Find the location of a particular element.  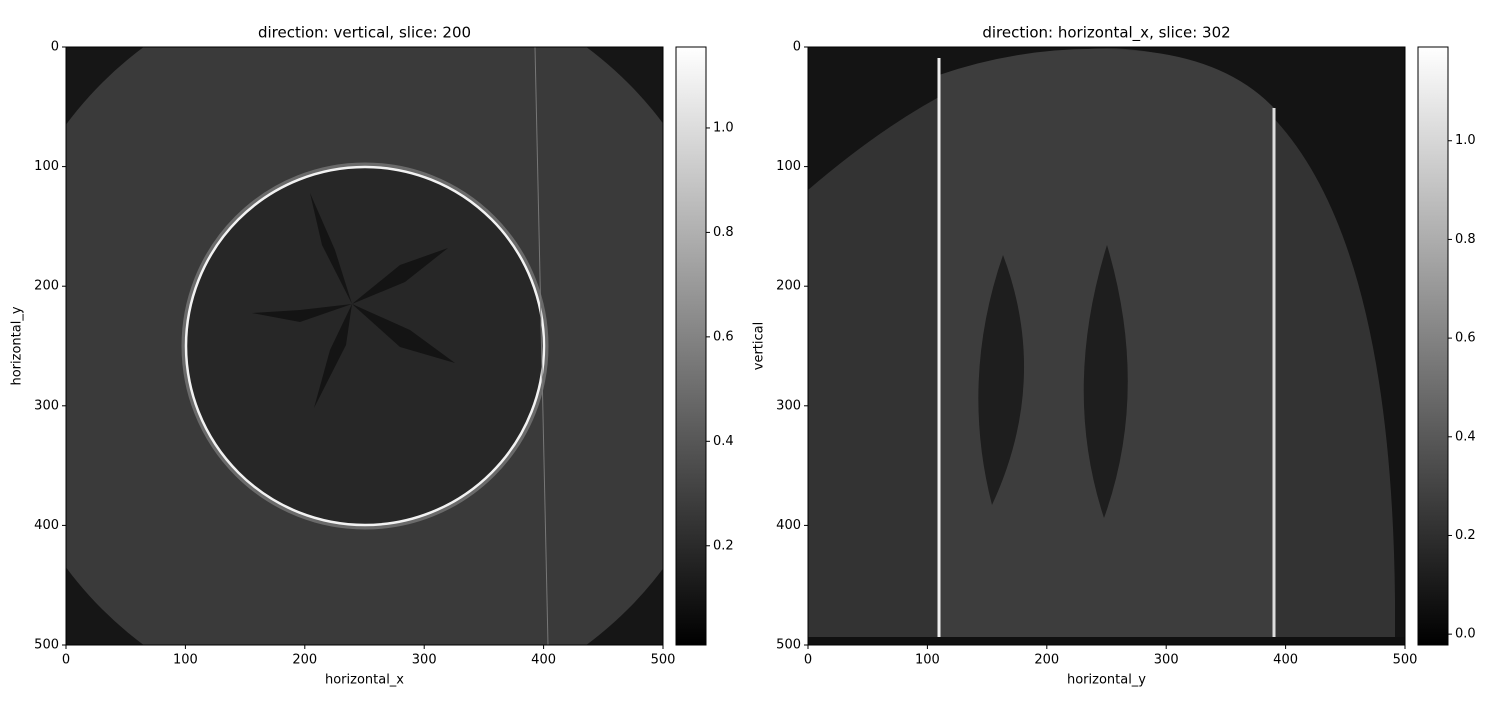

x-axis-label: horizontal_y is located at coordinates (1106, 680).